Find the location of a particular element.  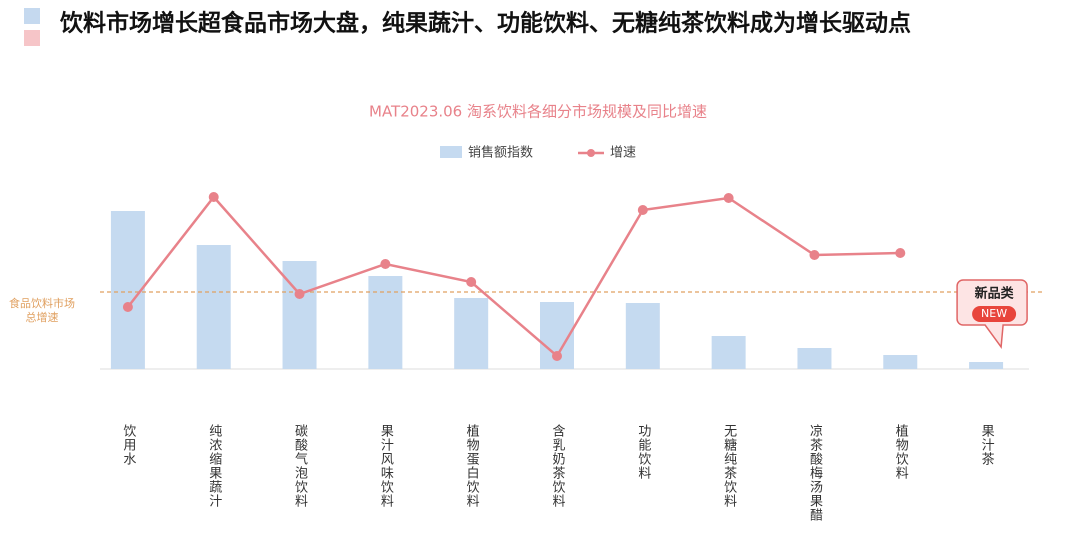

legend-swatch is located at coordinates (451, 152).